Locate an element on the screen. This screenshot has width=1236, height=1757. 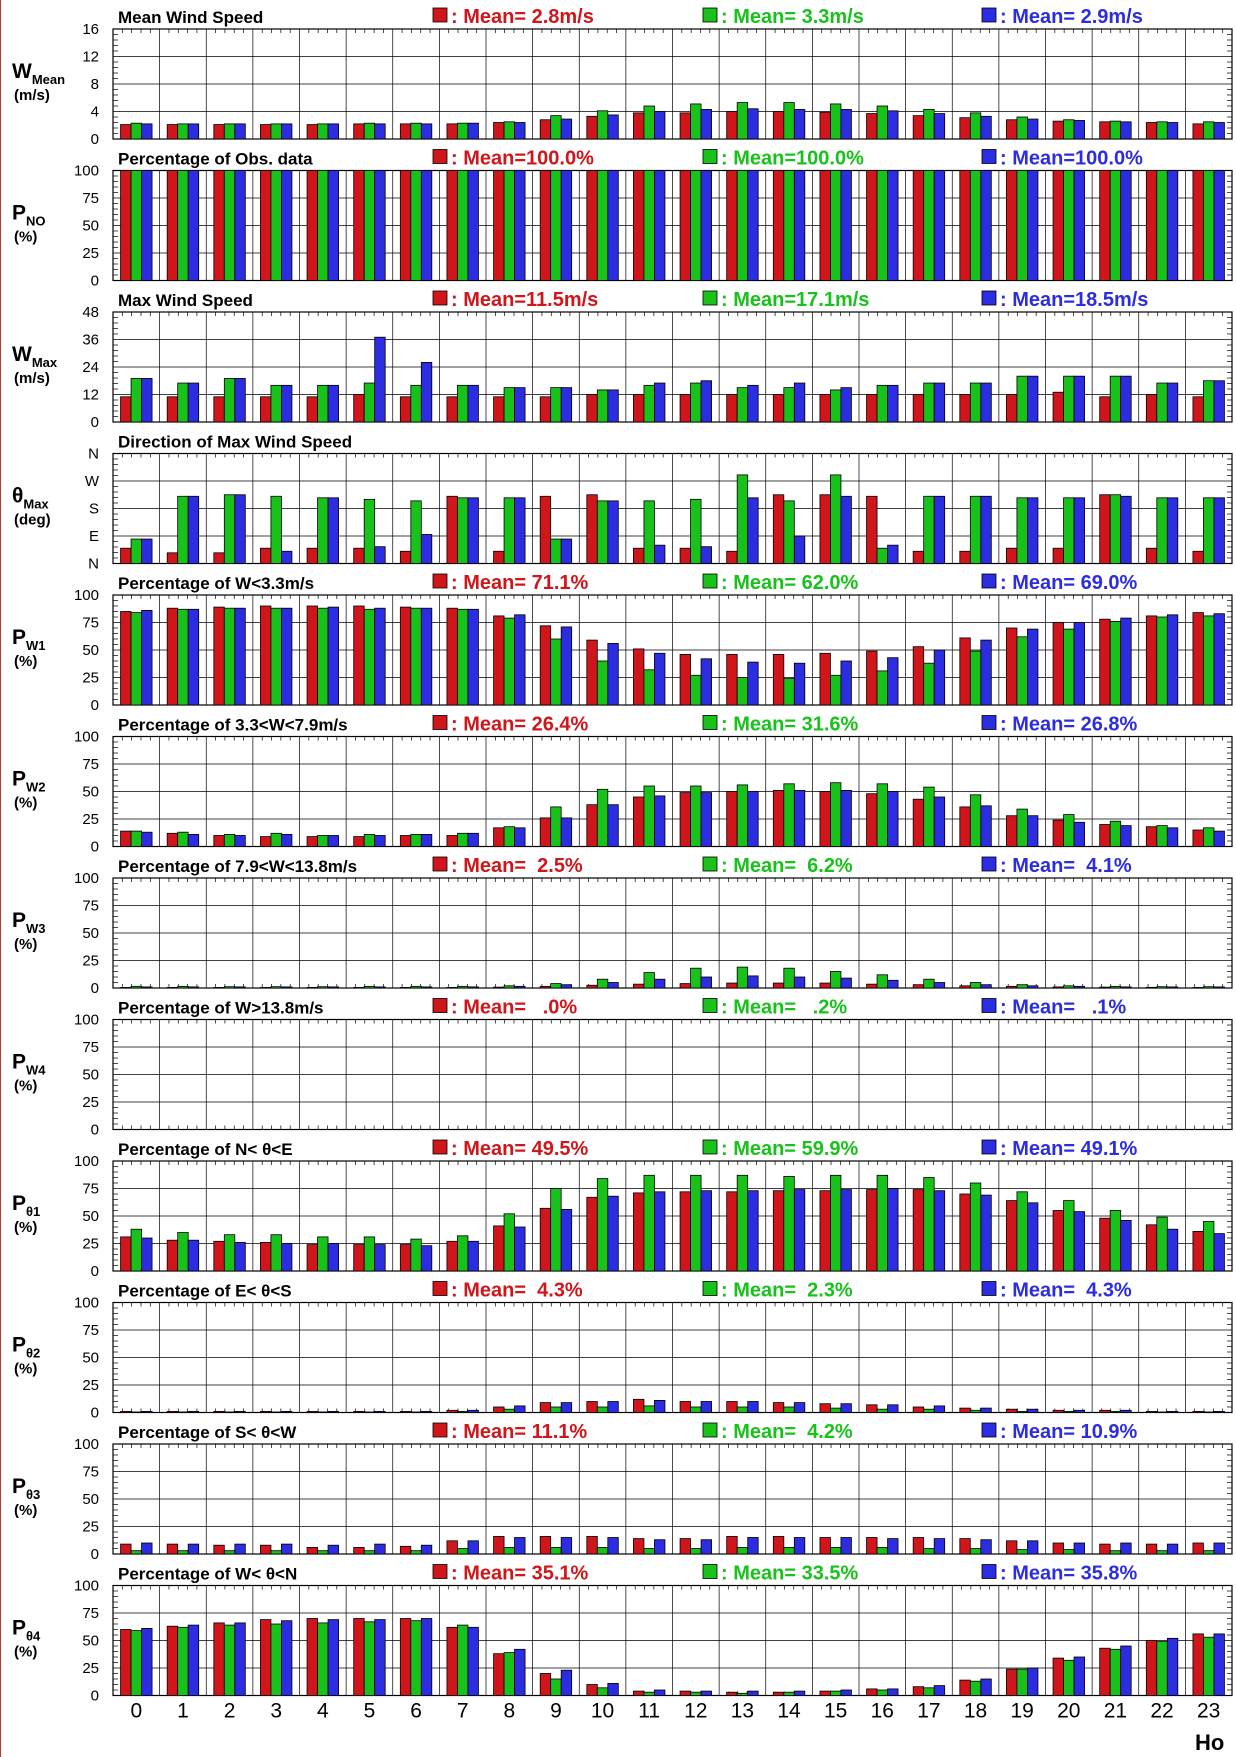
bar-blue-h8 is located at coordinates (520, 530).